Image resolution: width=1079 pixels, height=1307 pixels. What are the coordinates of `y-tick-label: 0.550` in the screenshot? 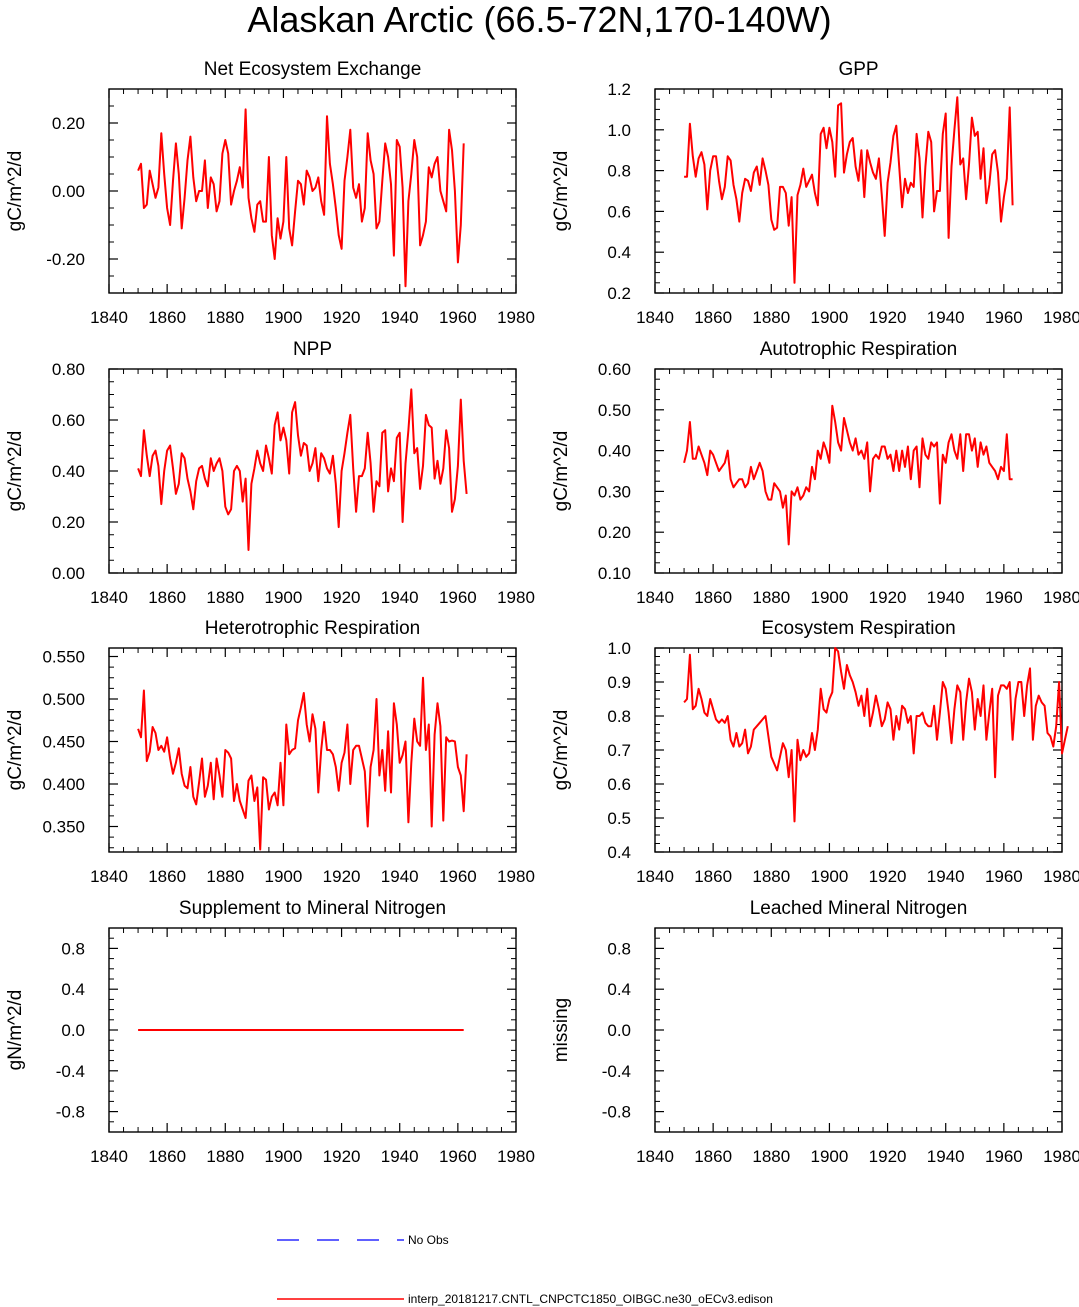 It's located at (63, 657).